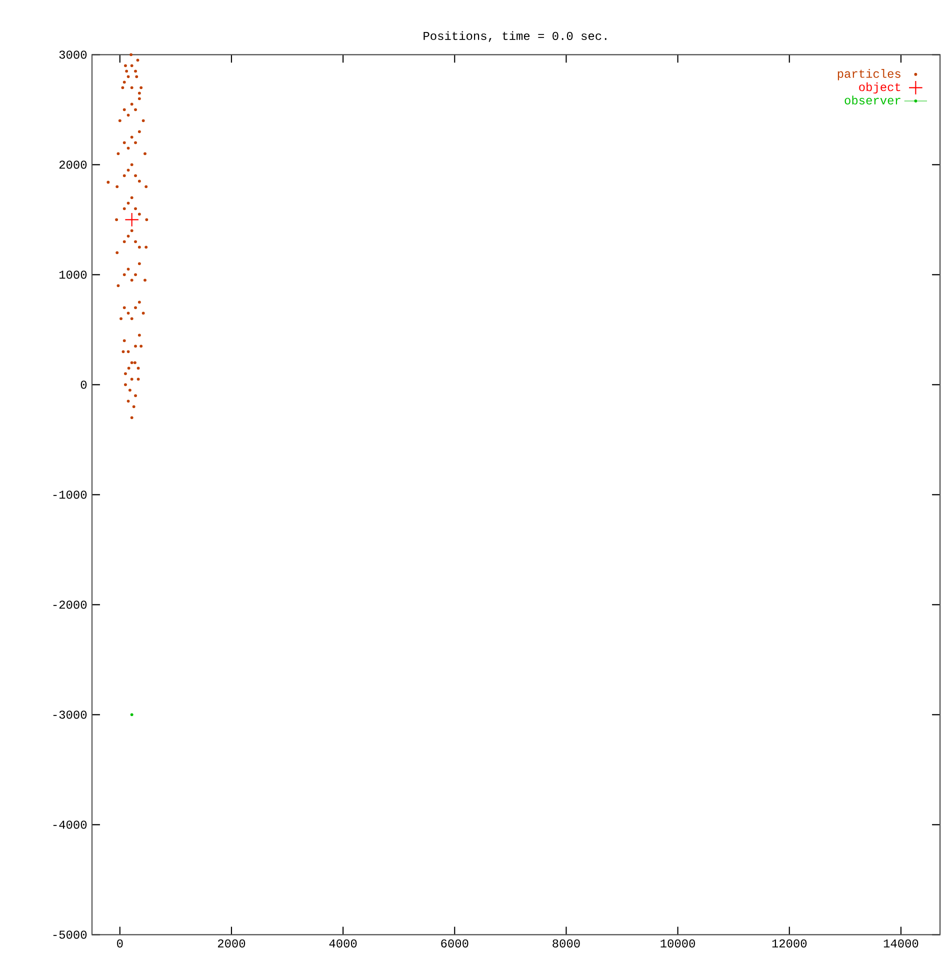  What do you see at coordinates (454, 943) in the screenshot?
I see `x-tick-label: 6000` at bounding box center [454, 943].